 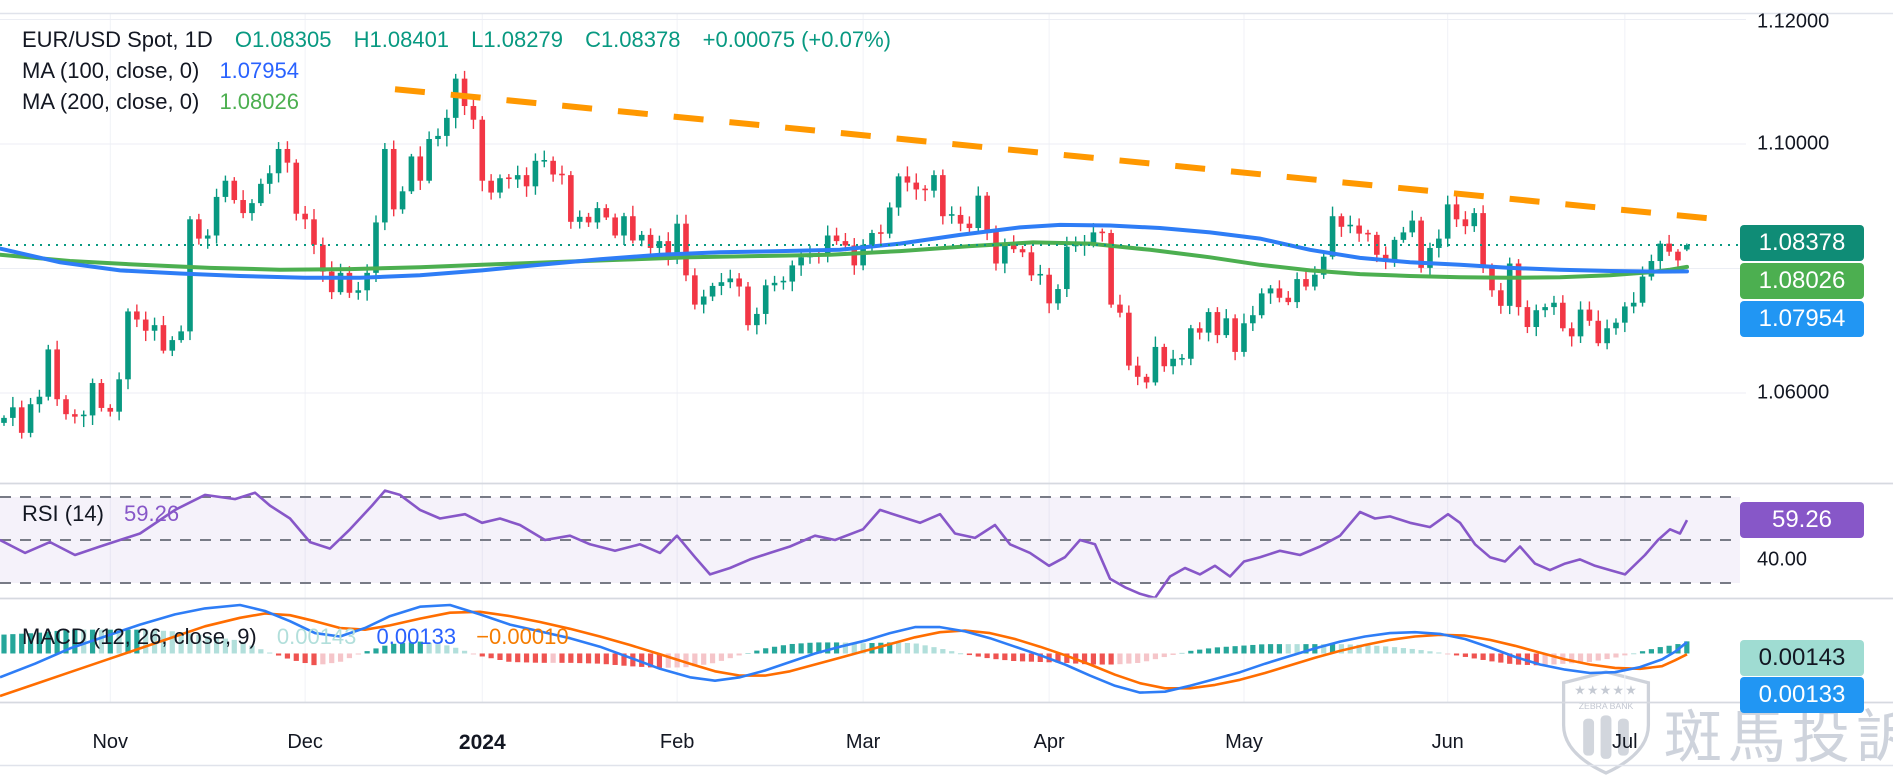 What do you see at coordinates (117, 39) in the screenshot?
I see `symbol-title: EUR/USD Spot, 1D` at bounding box center [117, 39].